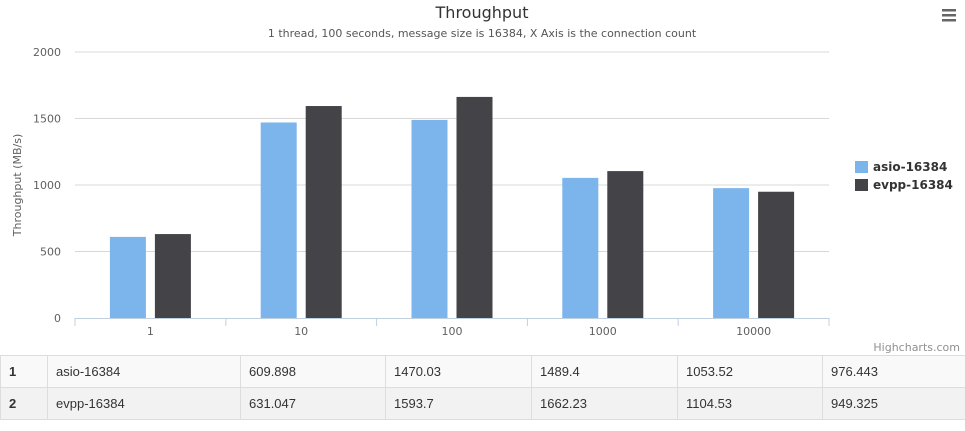 This screenshot has width=965, height=431. I want to click on x-tick-label: 1, so click(150, 331).